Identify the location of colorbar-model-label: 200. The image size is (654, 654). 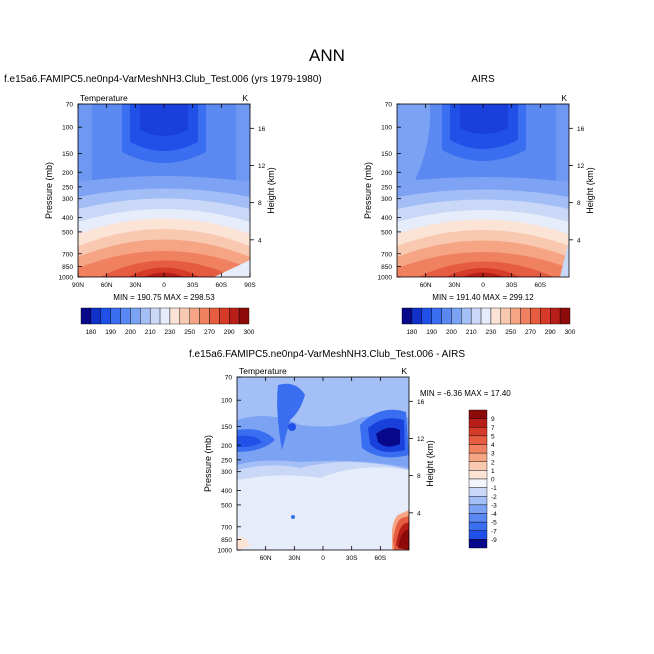
(130, 332).